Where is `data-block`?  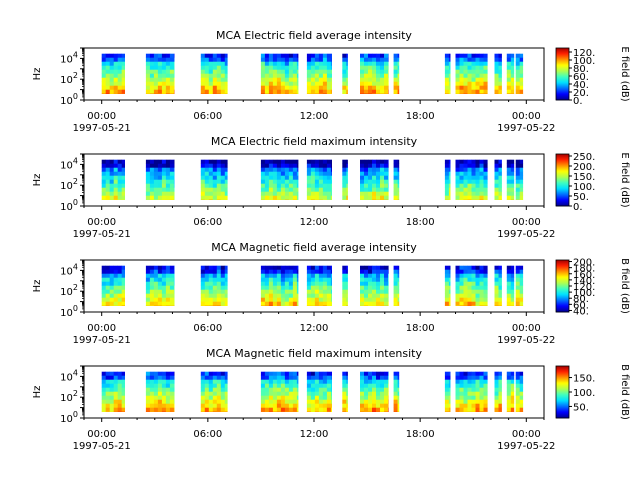 data-block is located at coordinates (279, 73).